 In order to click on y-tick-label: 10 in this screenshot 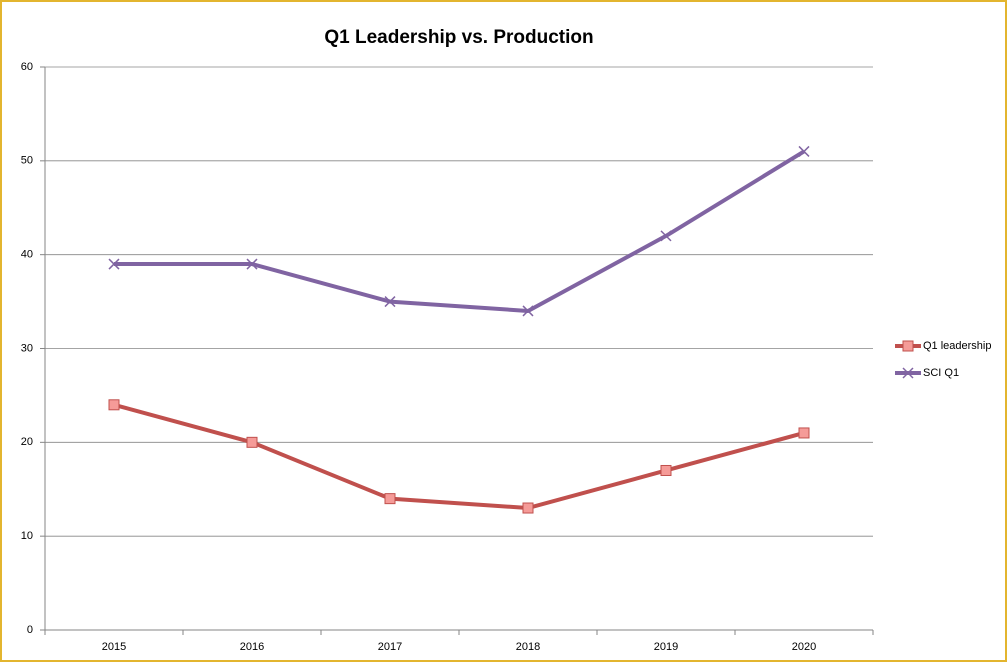, I will do `click(27, 536)`.